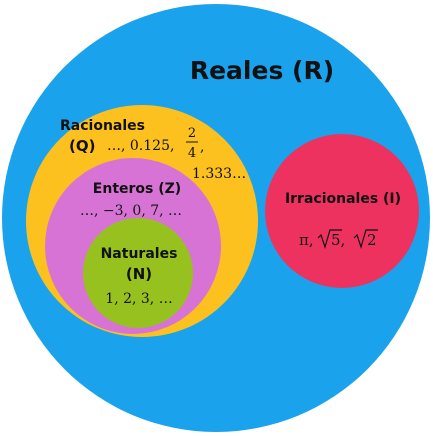 This screenshot has width=433, height=436. I want to click on sqrt-2-radical, so click(365, 239).